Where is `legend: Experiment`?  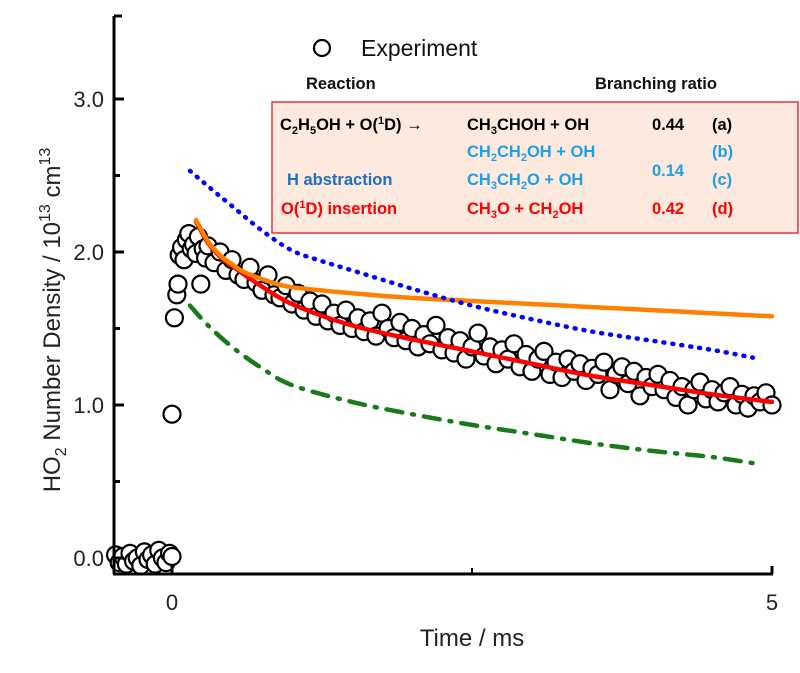
legend: Experiment is located at coordinates (395, 48).